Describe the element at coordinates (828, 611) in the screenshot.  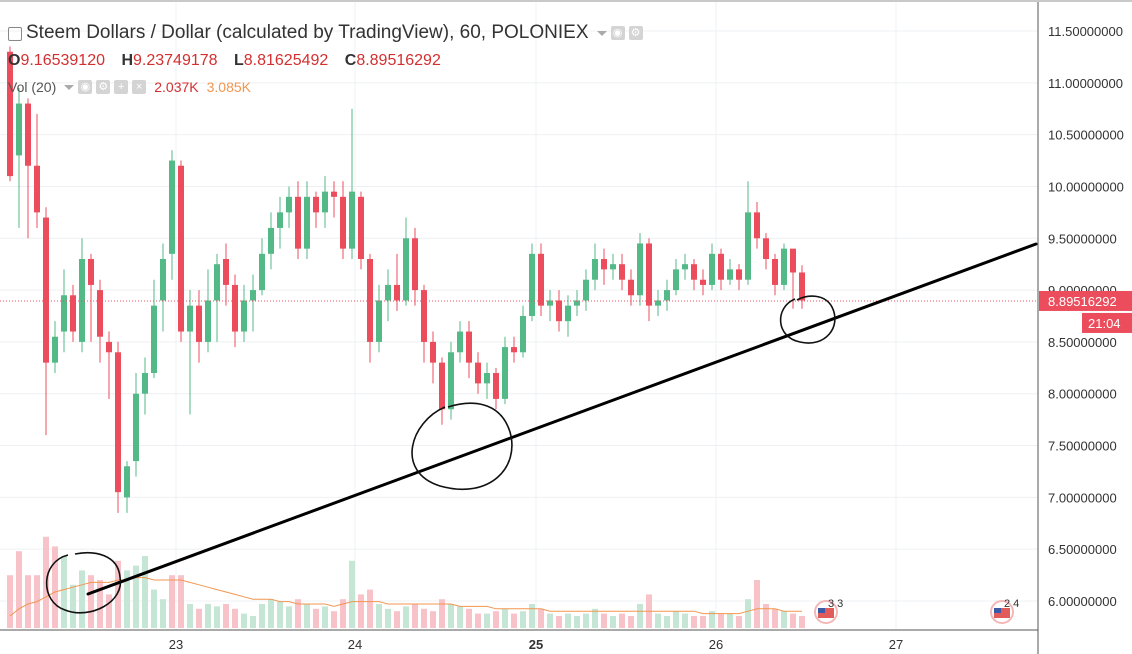
I see `event-flag: 3 3` at that location.